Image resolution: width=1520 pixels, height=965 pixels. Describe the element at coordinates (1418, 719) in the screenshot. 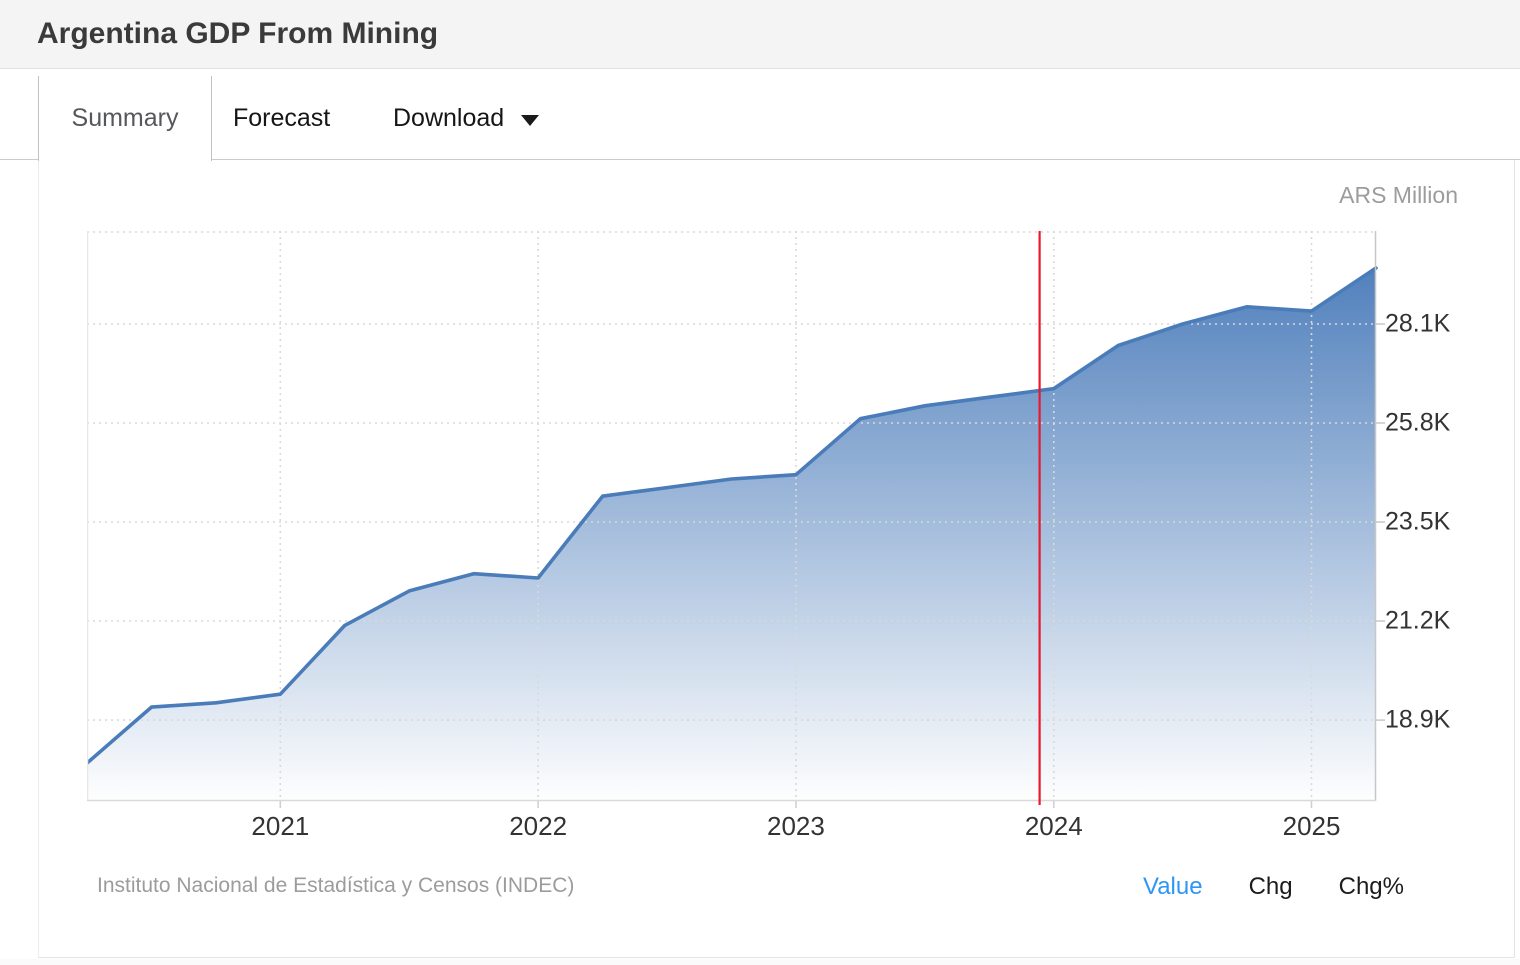

I see `y-axis-tick-label: 18.9K` at that location.